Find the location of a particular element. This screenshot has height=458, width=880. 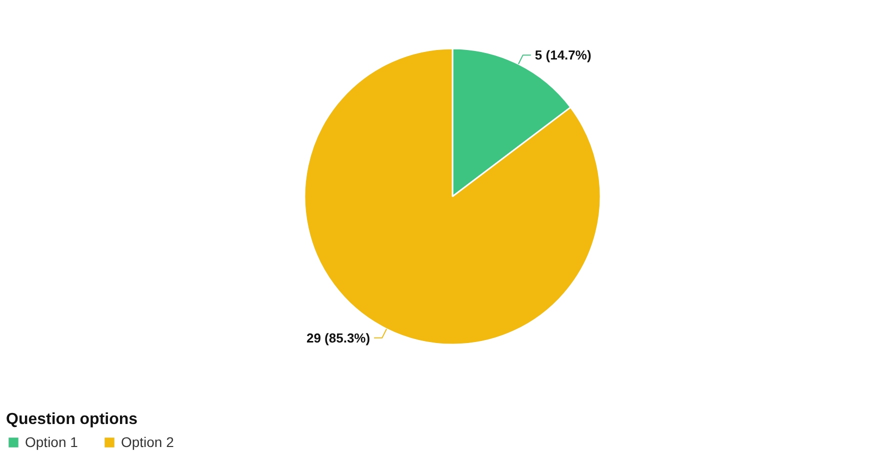

data-label: 5 (14.7%) is located at coordinates (563, 55).